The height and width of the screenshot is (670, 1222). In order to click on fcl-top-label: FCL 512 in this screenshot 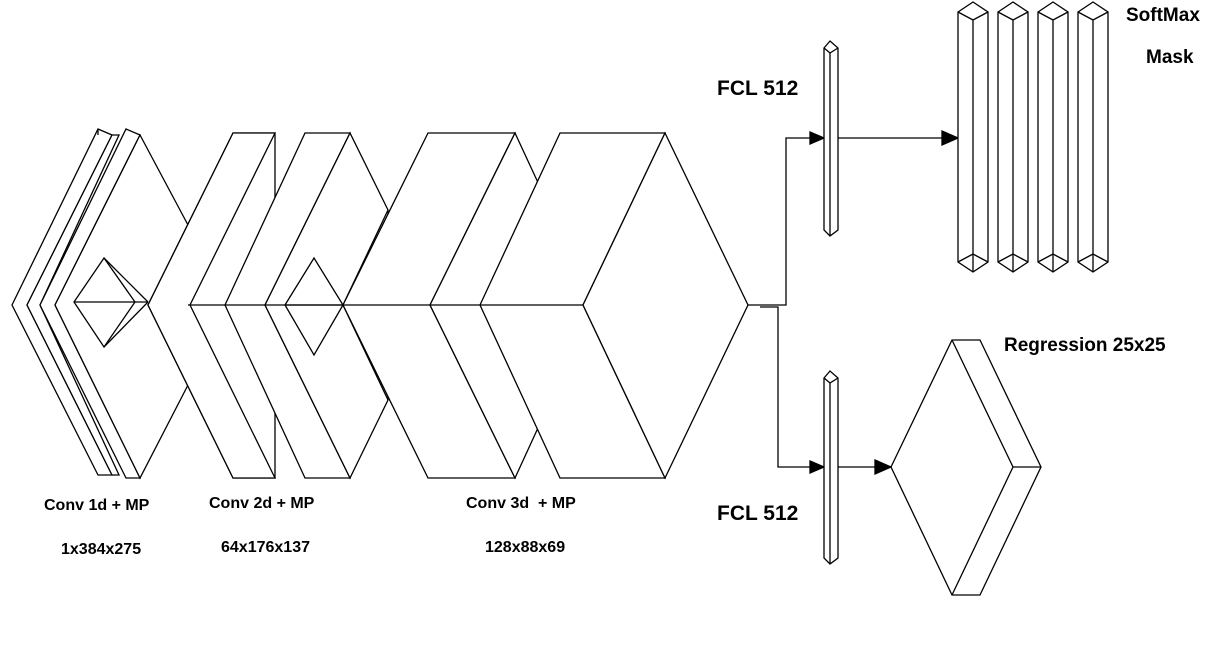, I will do `click(758, 88)`.